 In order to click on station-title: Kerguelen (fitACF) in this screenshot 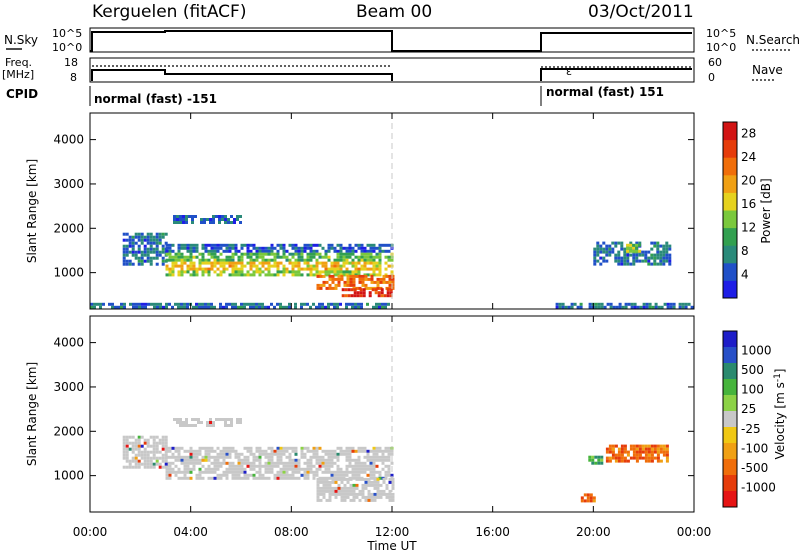, I will do `click(169, 12)`.